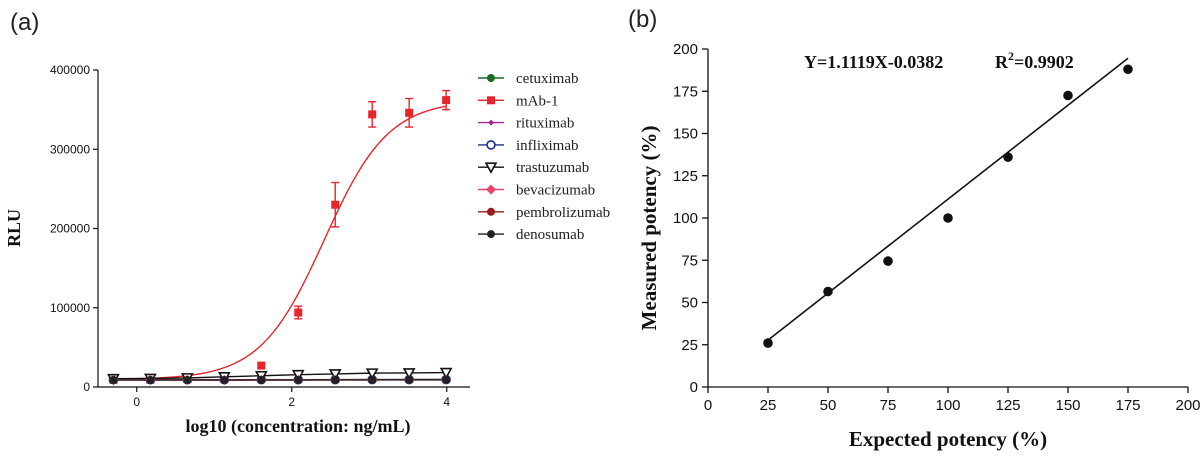 This screenshot has width=1203, height=456. Describe the element at coordinates (136, 402) in the screenshot. I see `panel-a-x-tick-label: 0` at that location.